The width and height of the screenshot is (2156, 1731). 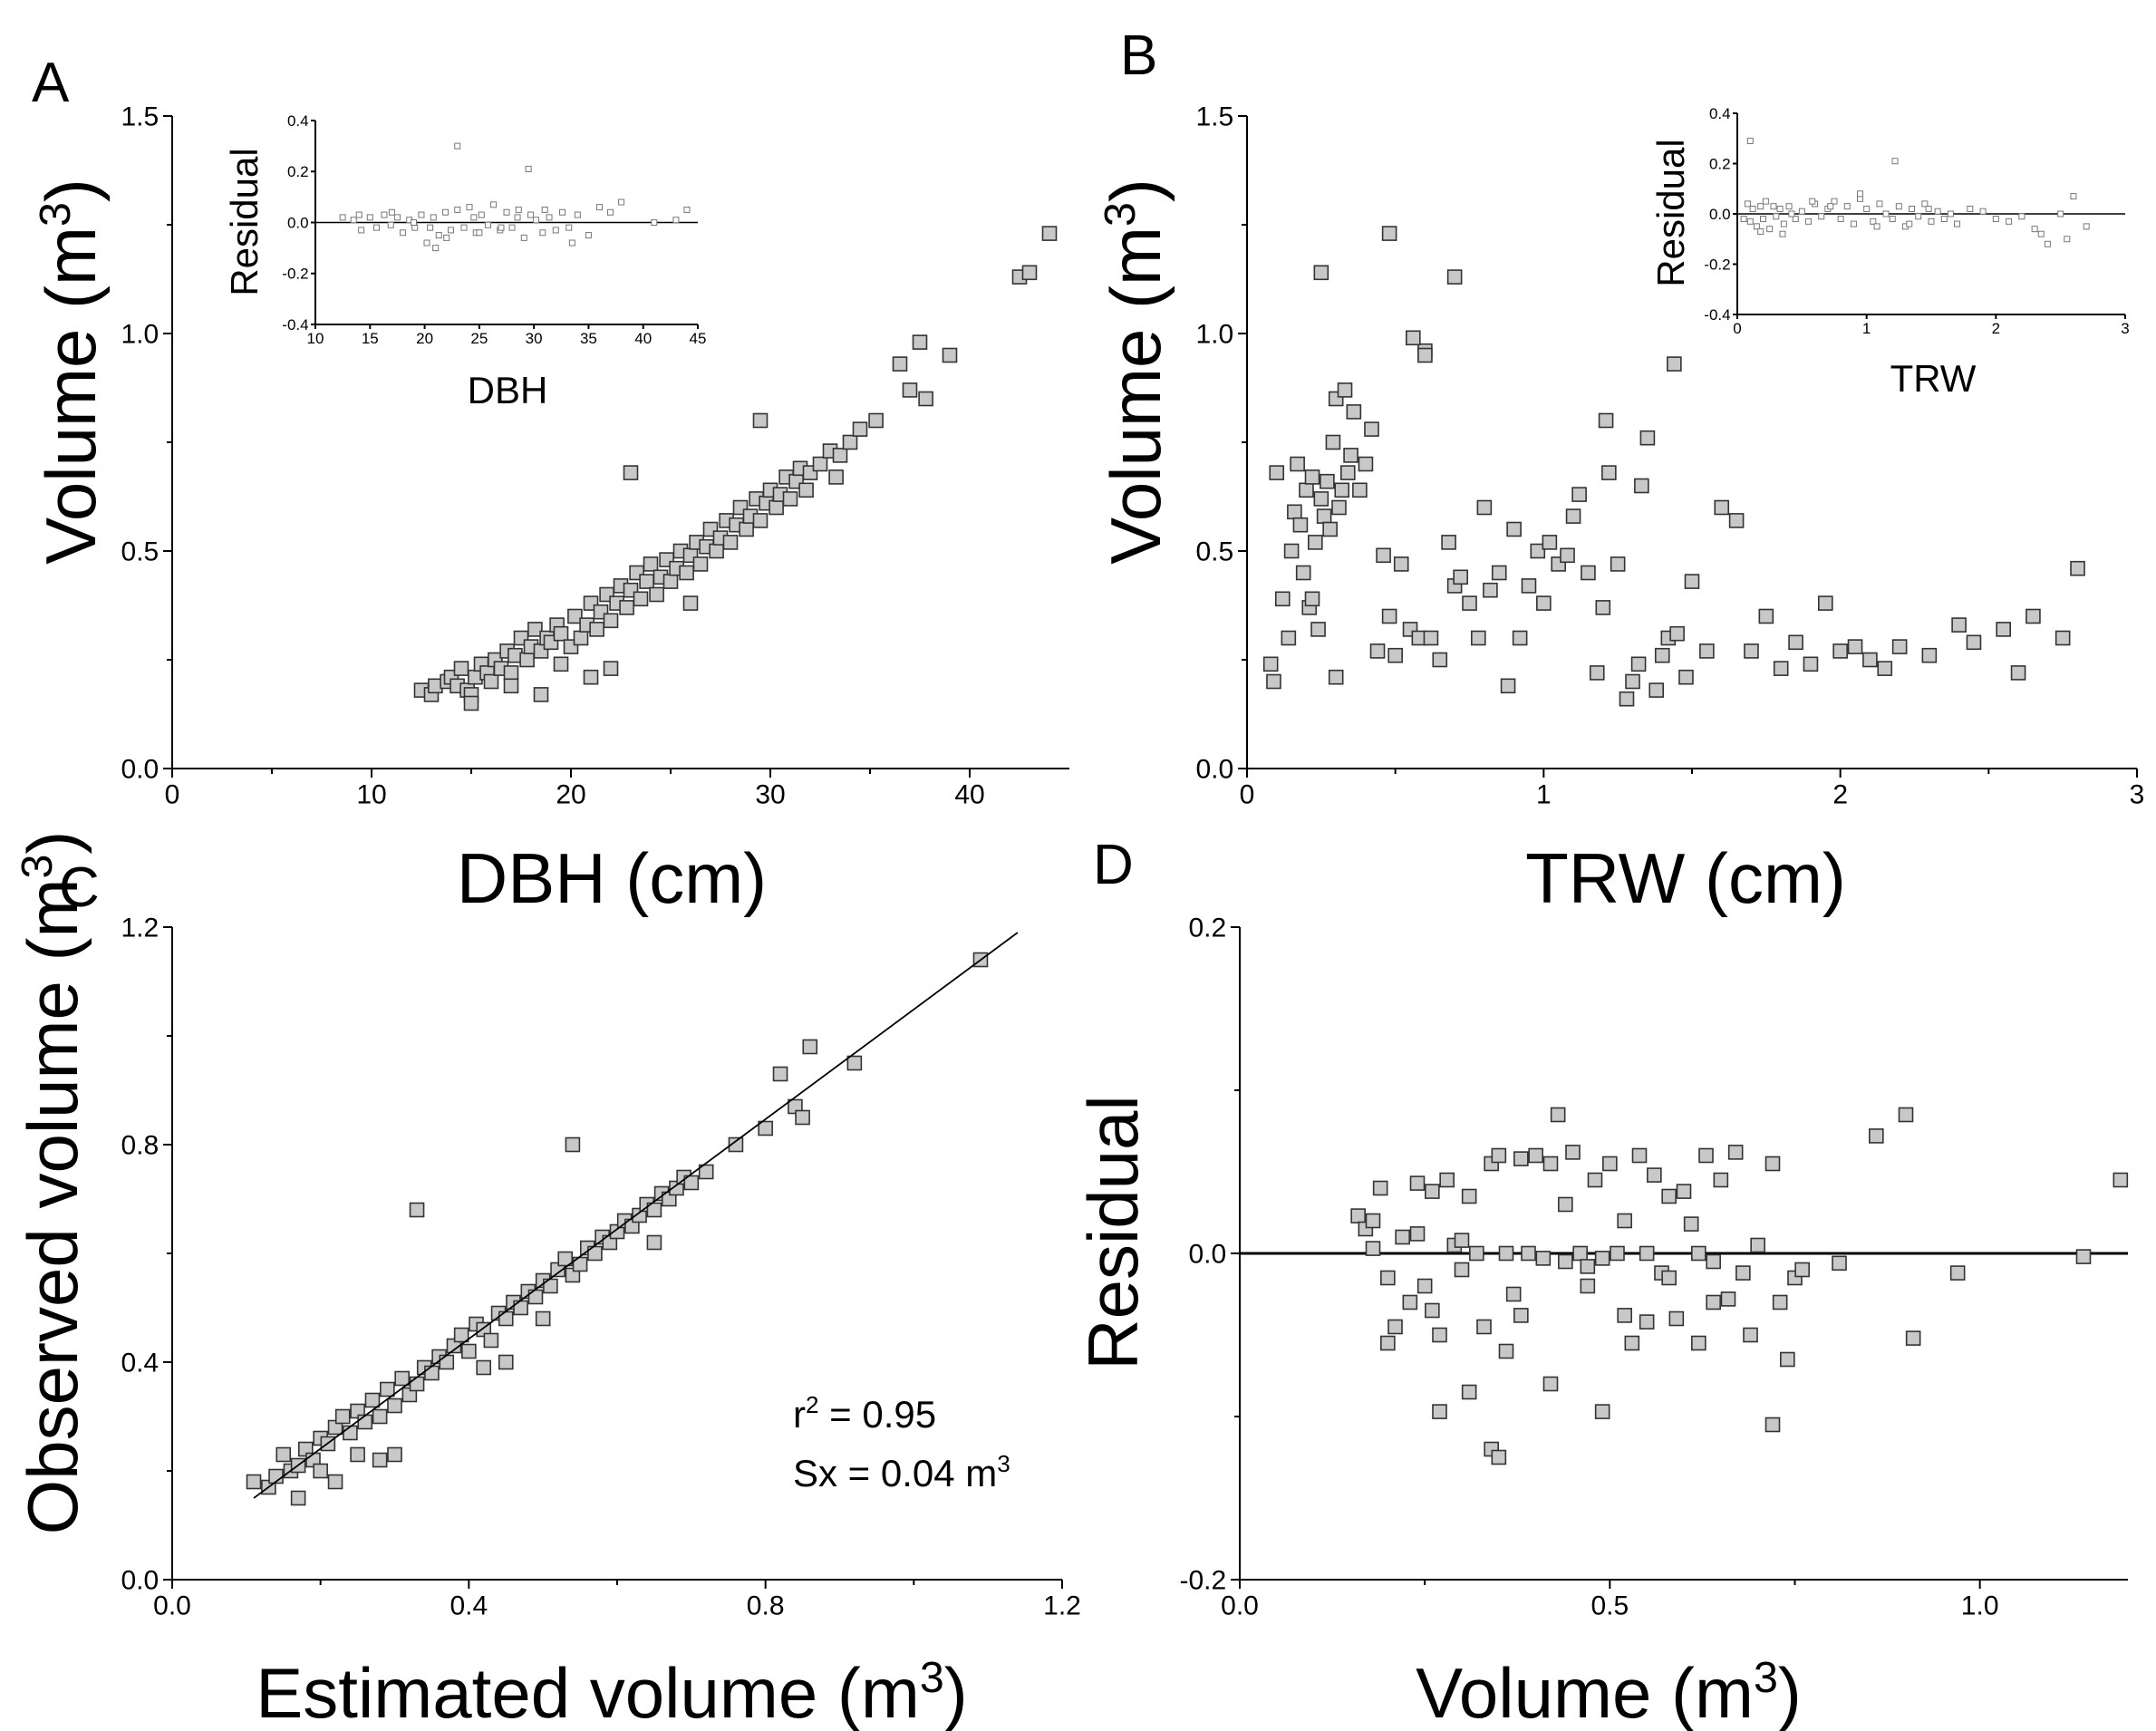 I want to click on A-y-tick-label: 0.0, so click(x=140, y=770).